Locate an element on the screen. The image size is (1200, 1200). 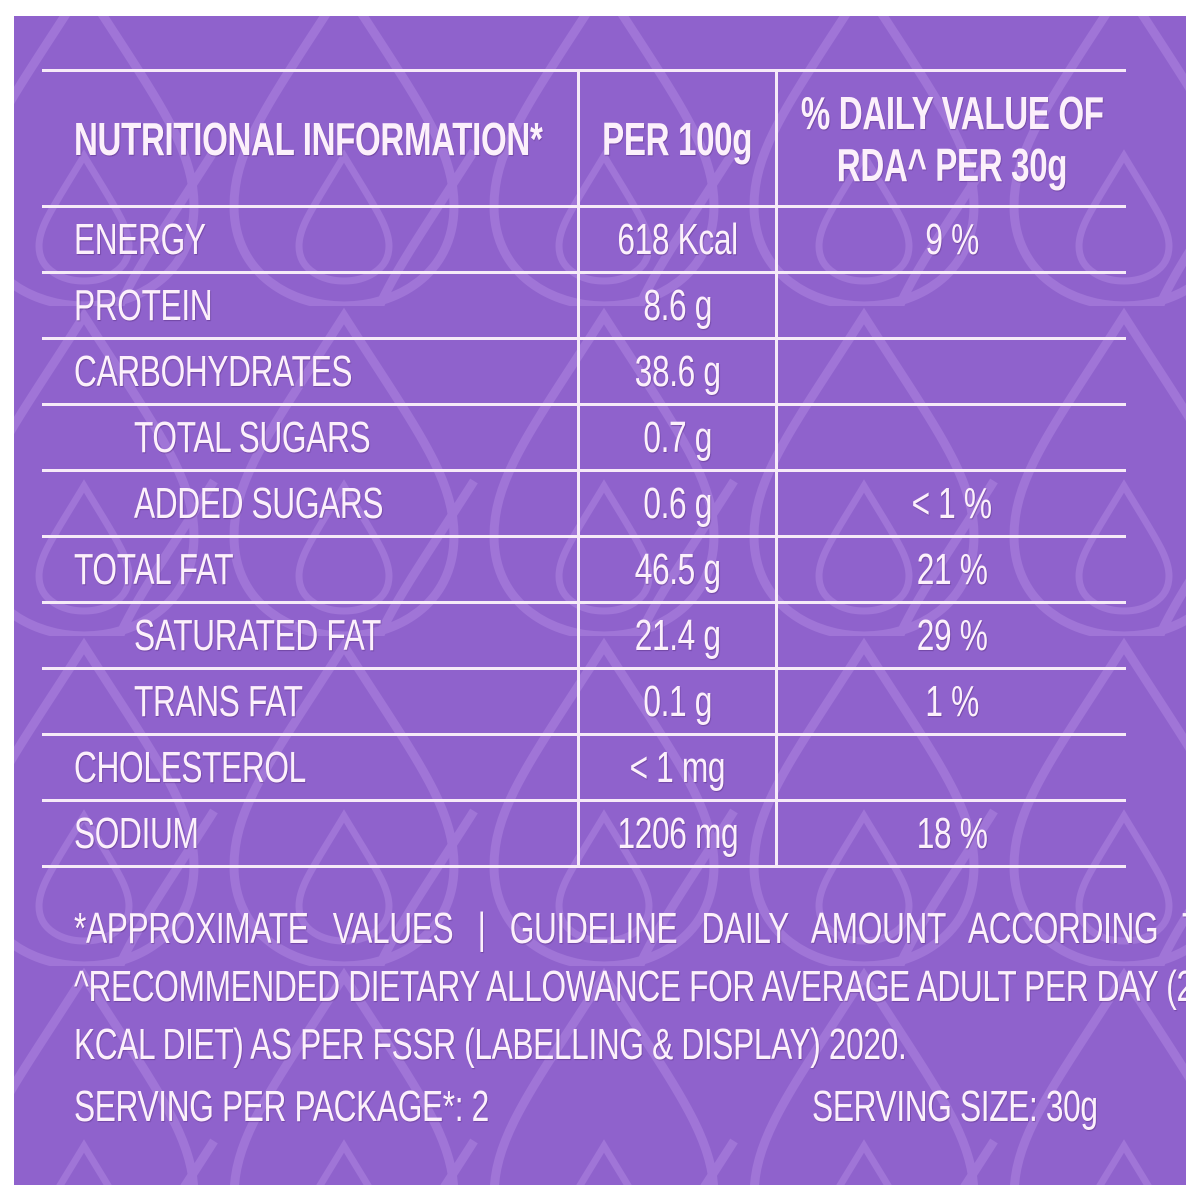
header-daily-value-line2: RDA^ PER 30g is located at coordinates (952, 164).